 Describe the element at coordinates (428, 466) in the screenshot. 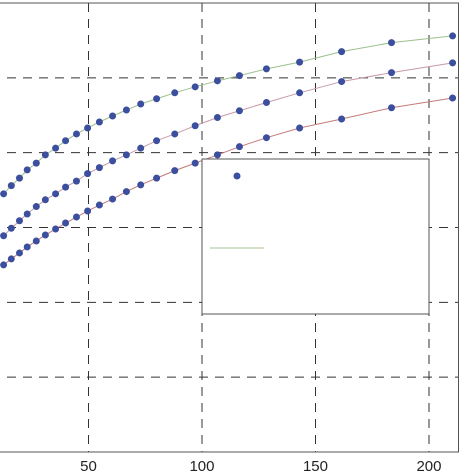

I see `x-tick-label: 200` at that location.